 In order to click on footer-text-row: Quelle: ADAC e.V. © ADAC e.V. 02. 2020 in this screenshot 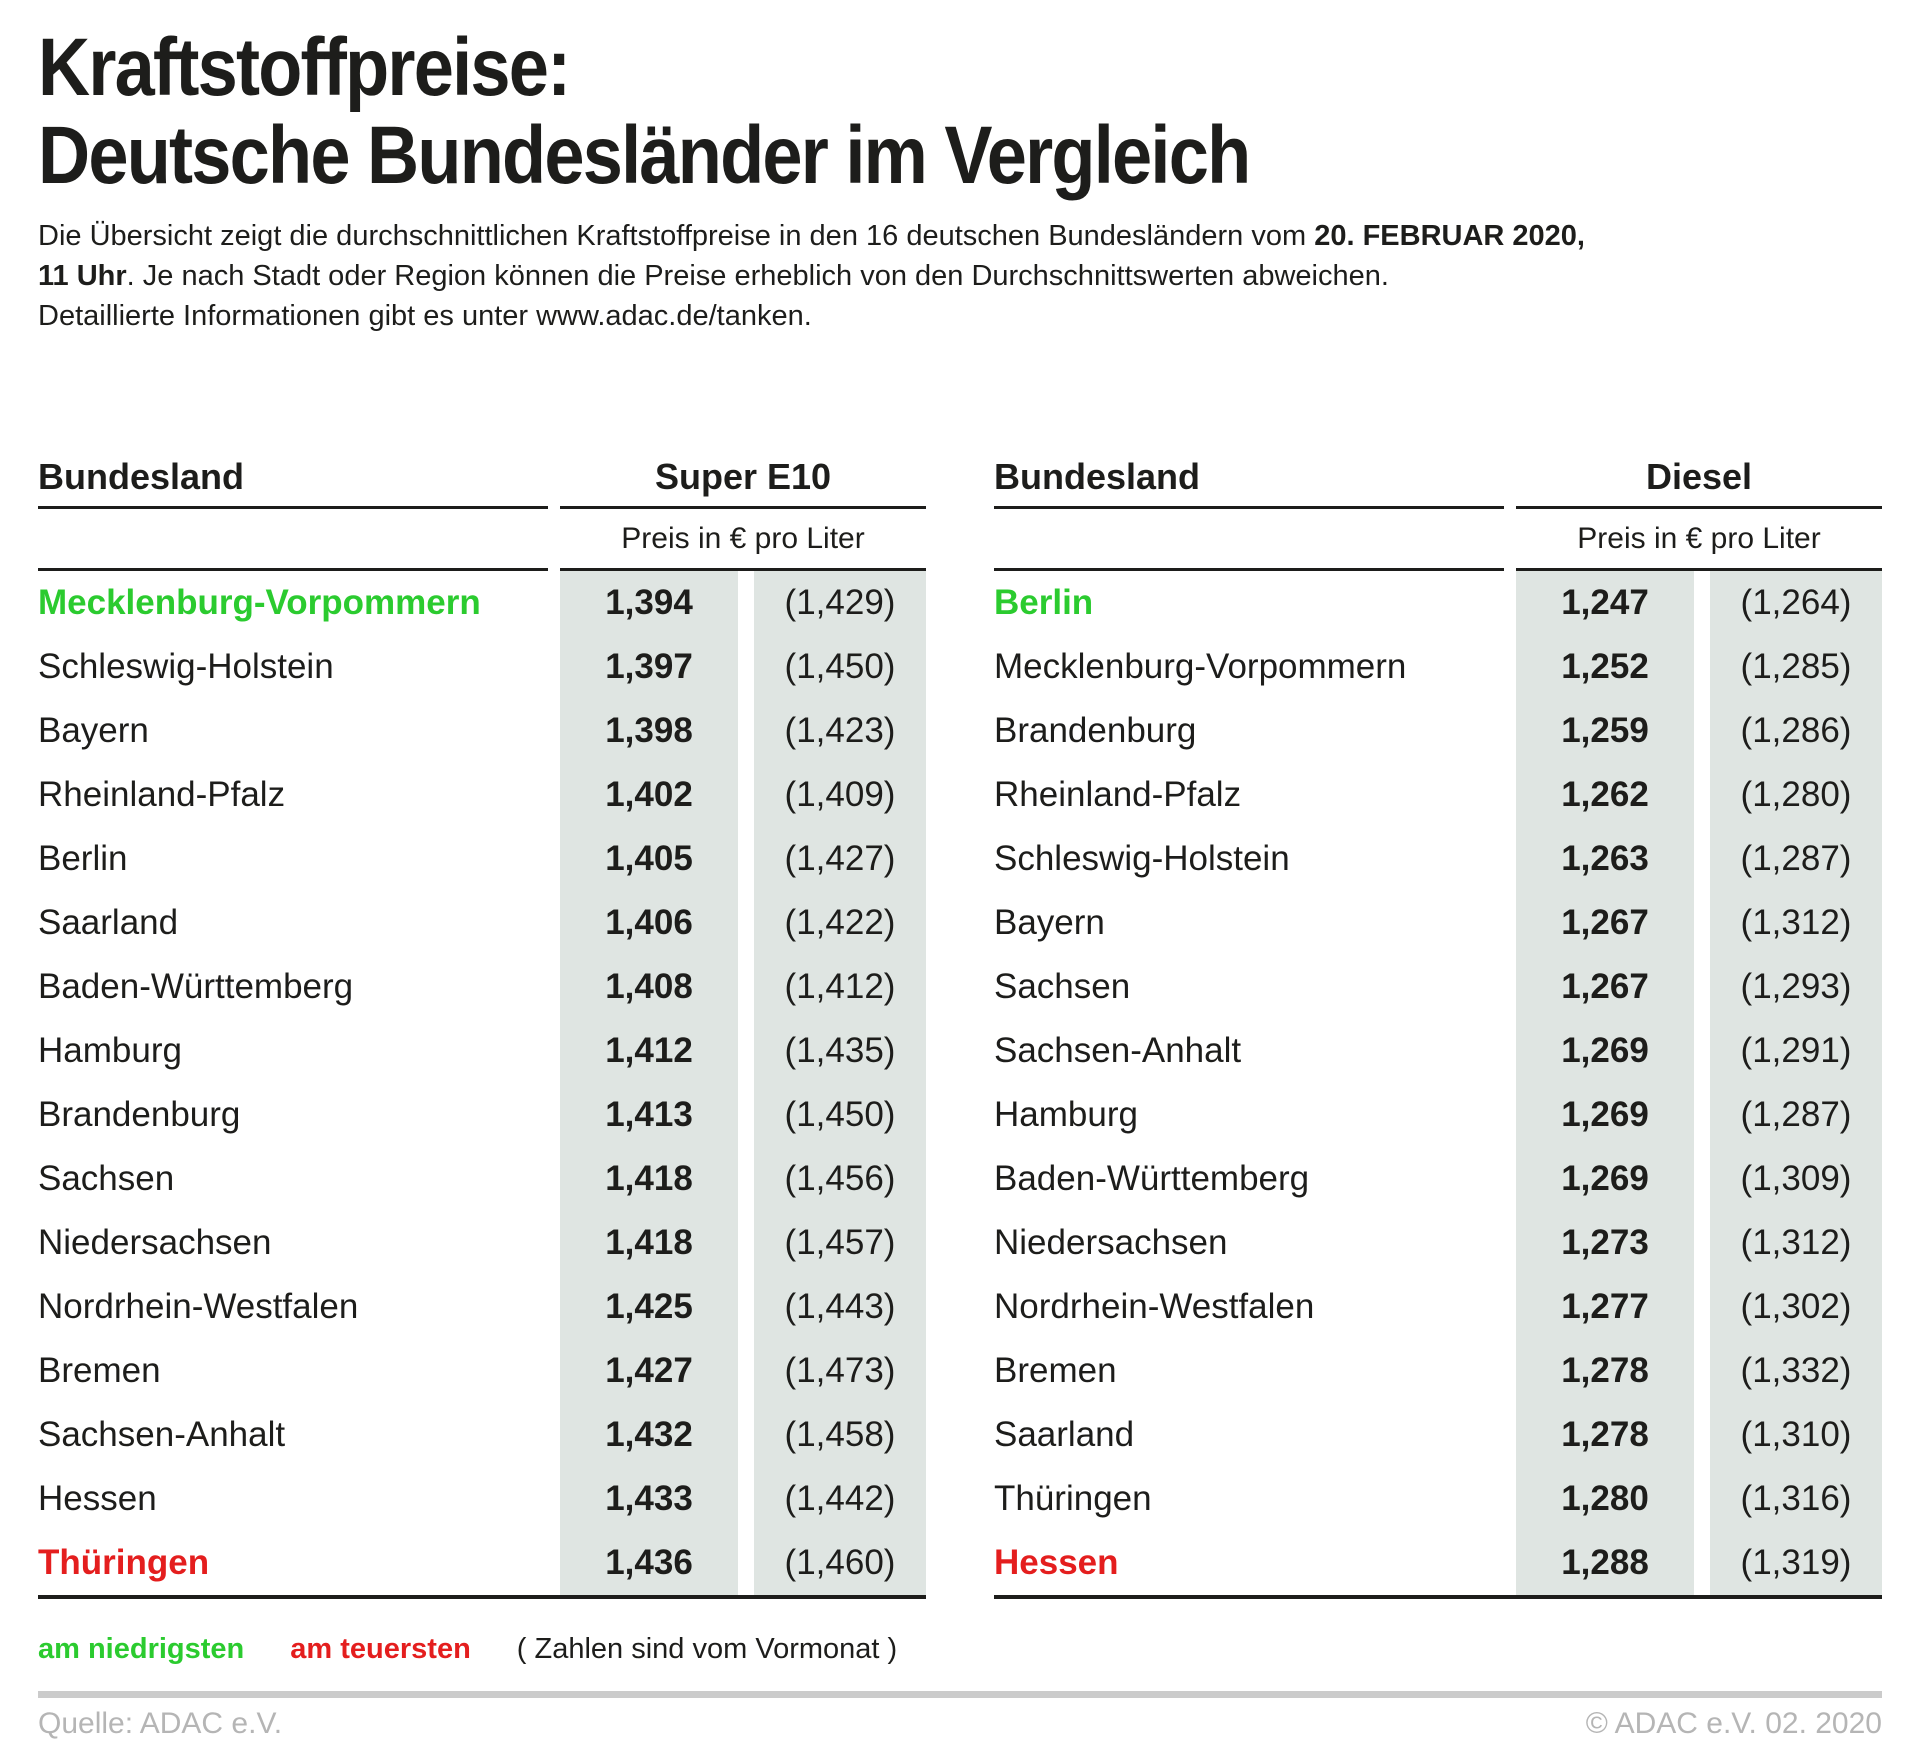, I will do `click(960, 1724)`.